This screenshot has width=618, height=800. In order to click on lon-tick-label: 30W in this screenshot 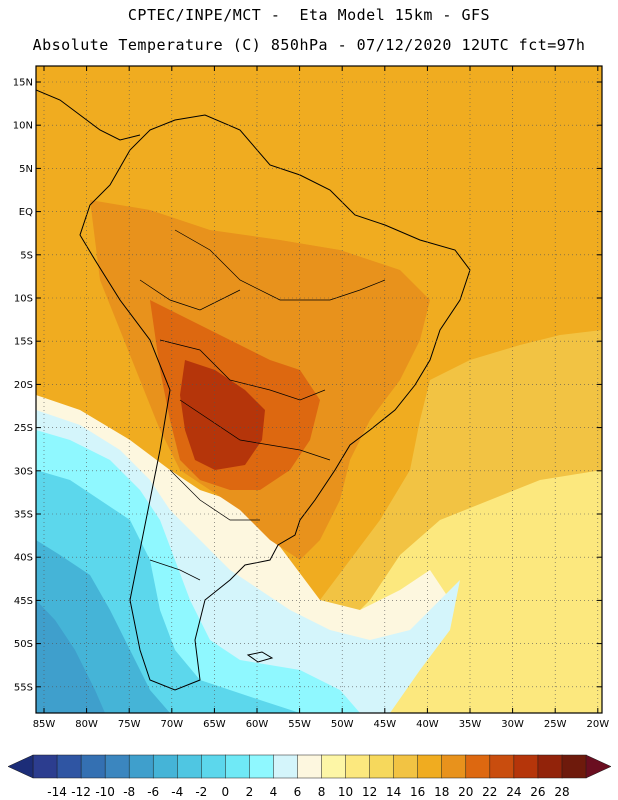, I will do `click(512, 724)`.